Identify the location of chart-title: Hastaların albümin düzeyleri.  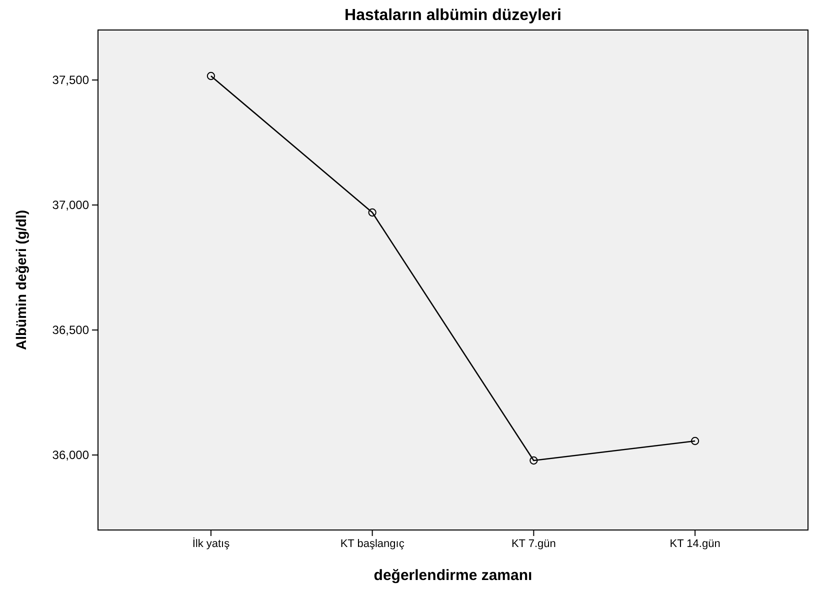
(453, 15).